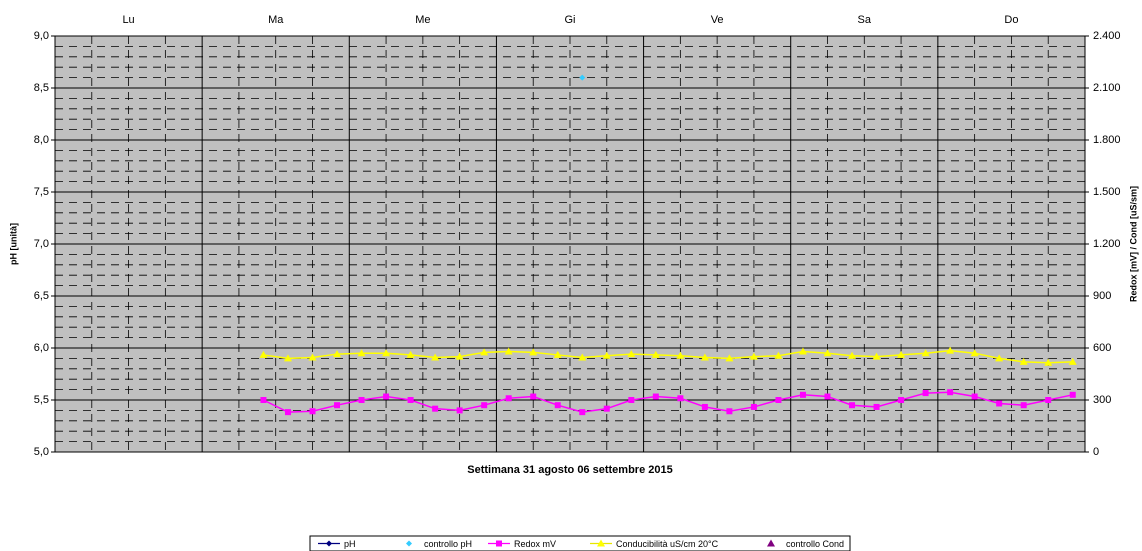 The width and height of the screenshot is (1142, 551). Describe the element at coordinates (448, 544) in the screenshot. I see `legend-label: controllo pH` at that location.